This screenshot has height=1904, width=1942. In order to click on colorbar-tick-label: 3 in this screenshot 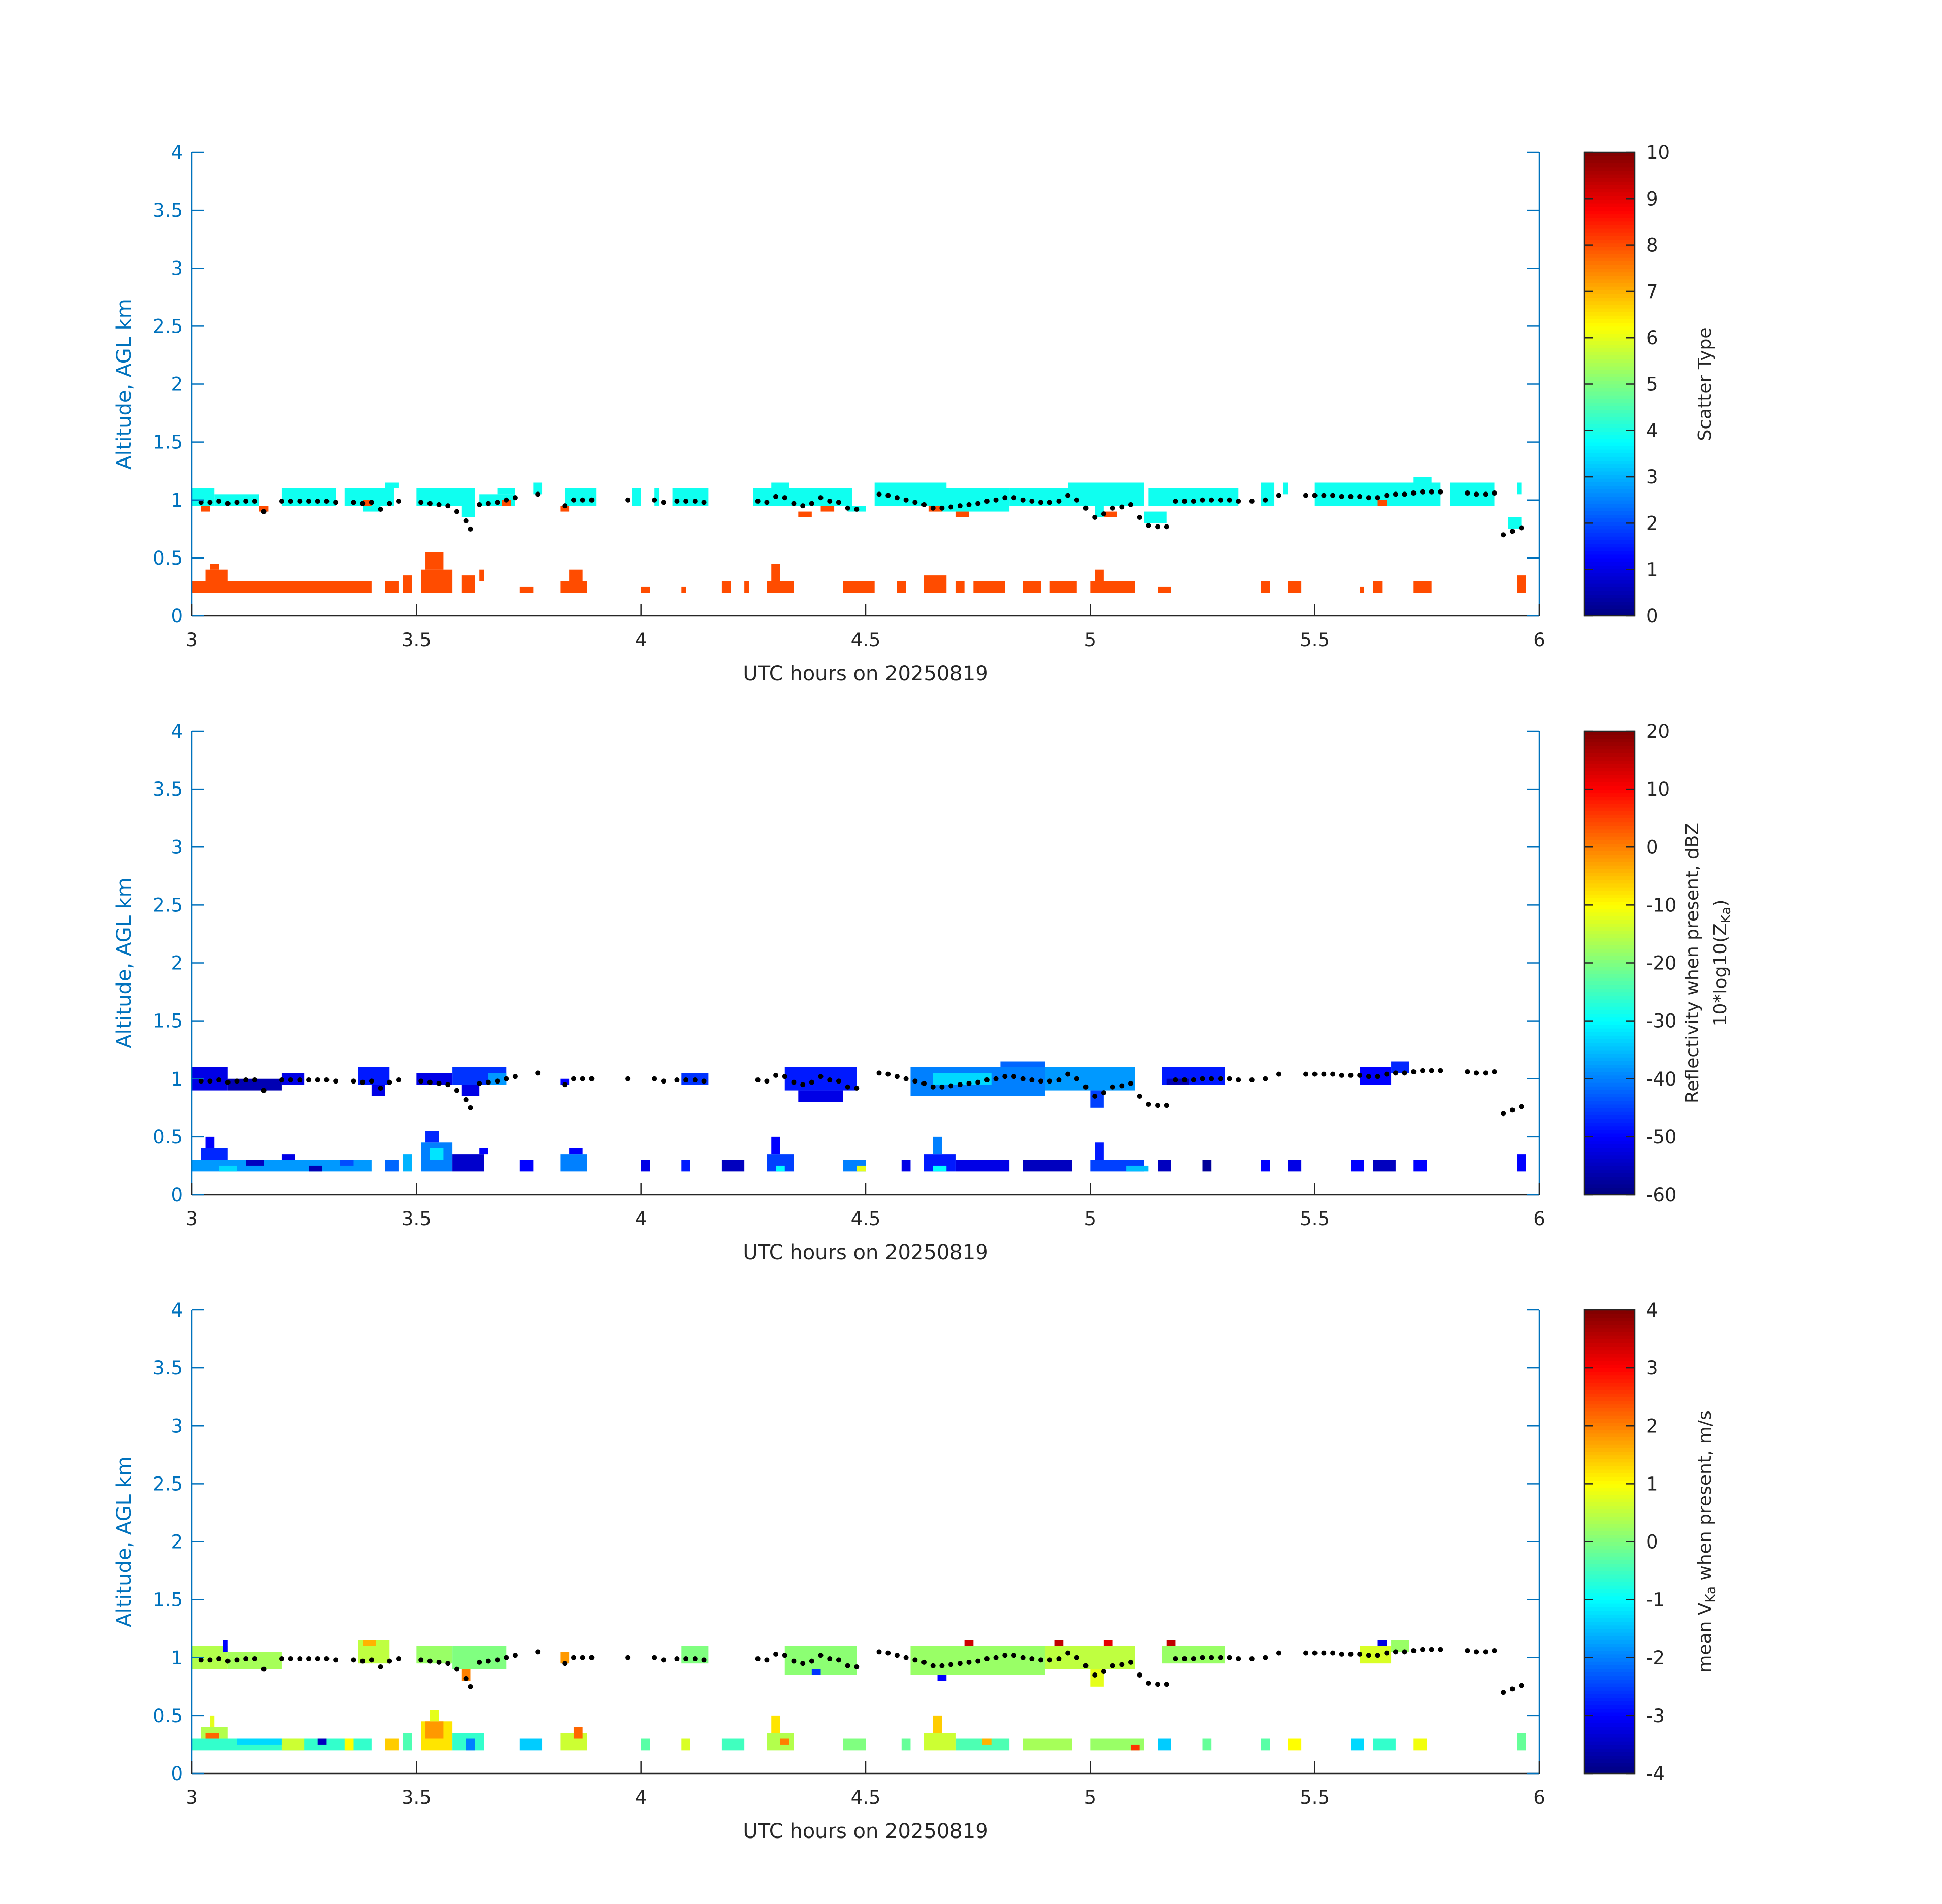, I will do `click(1652, 1368)`.